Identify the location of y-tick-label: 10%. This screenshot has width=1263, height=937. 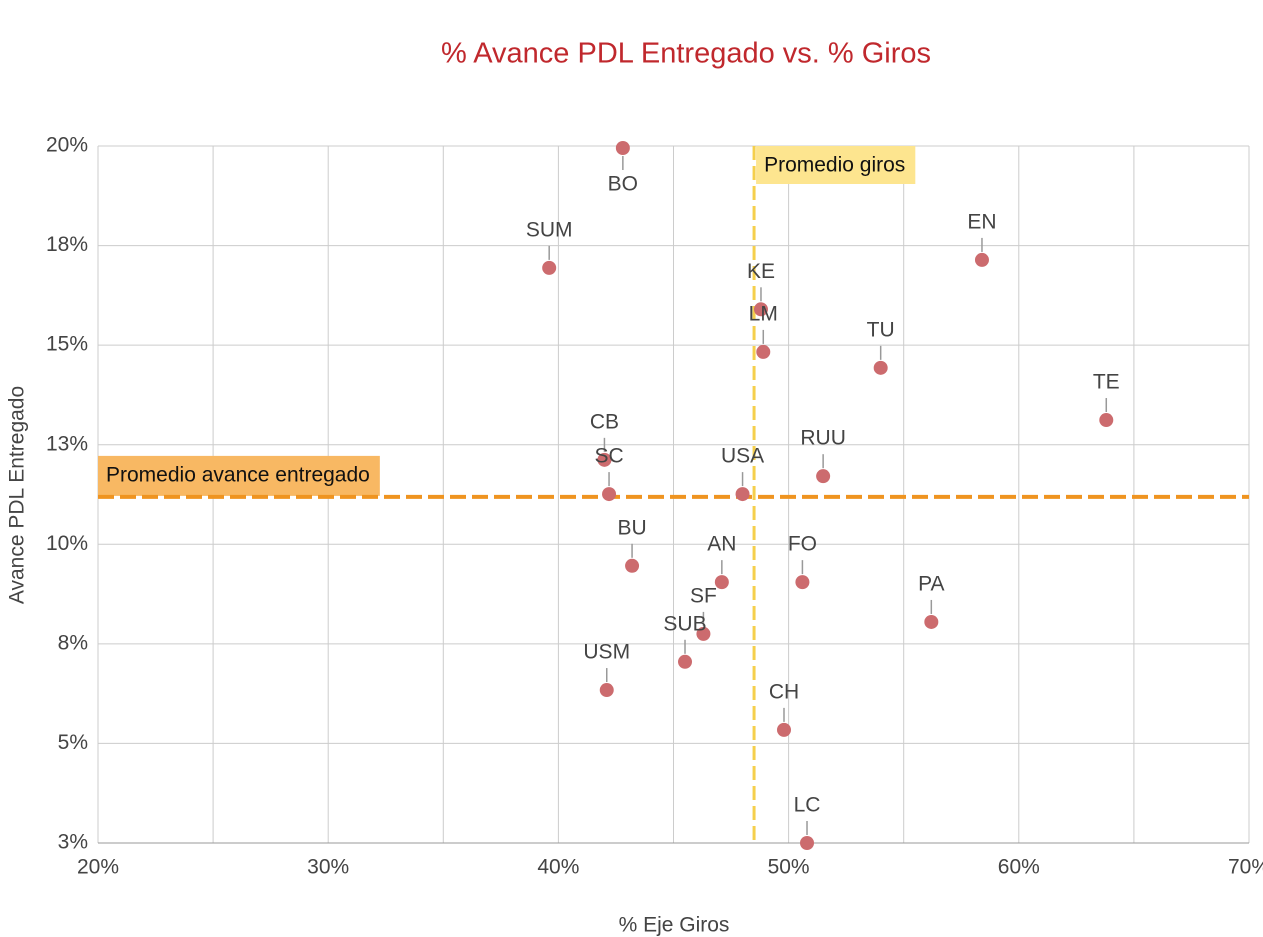
(67, 543).